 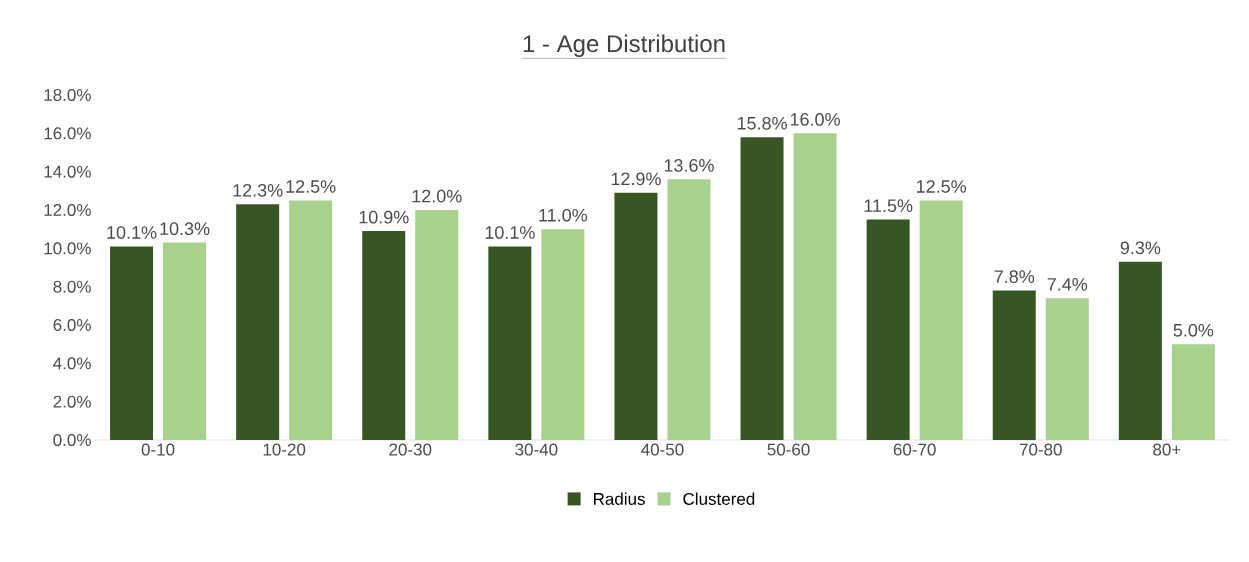 I want to click on legend-label: Radius, so click(x=619, y=498).